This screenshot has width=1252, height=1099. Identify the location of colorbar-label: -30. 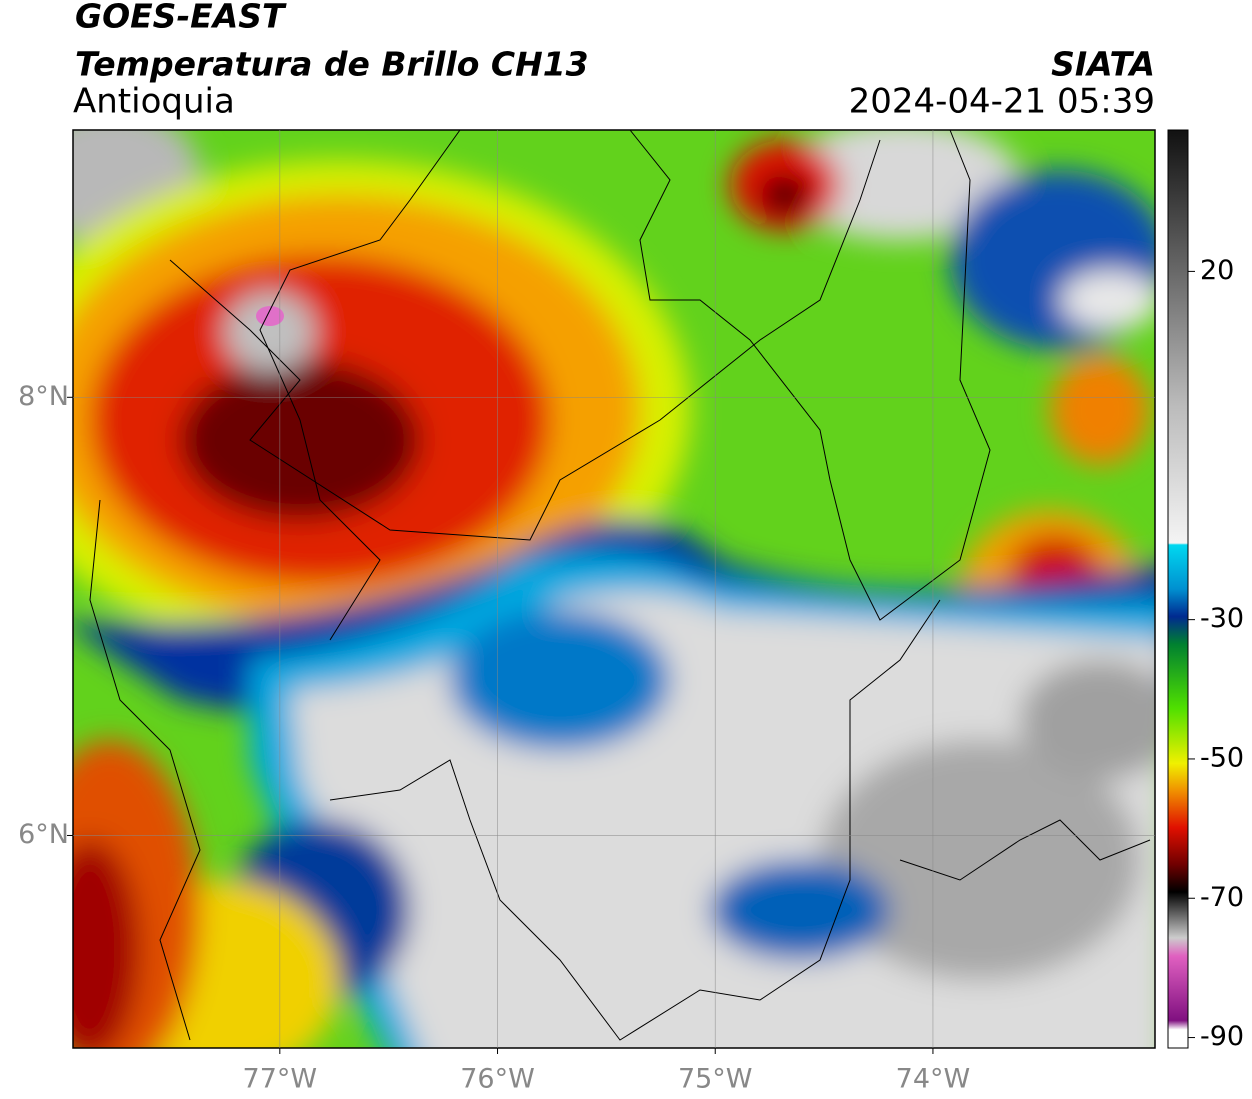
(1222, 618).